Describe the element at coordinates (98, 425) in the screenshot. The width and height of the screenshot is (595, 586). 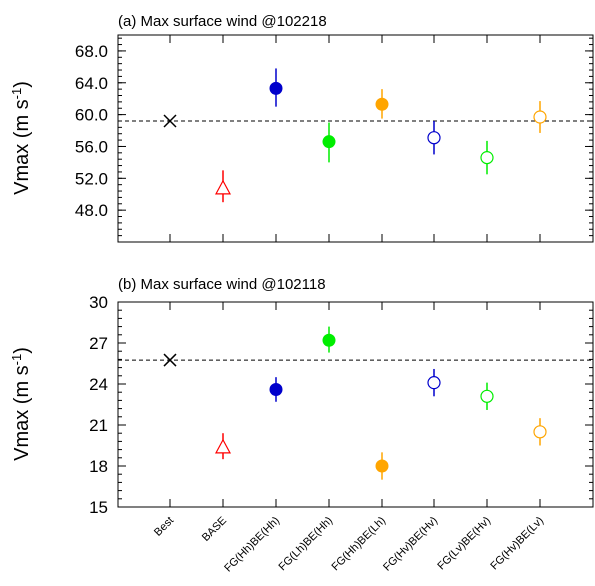
I see `y-tick-label: 21` at that location.